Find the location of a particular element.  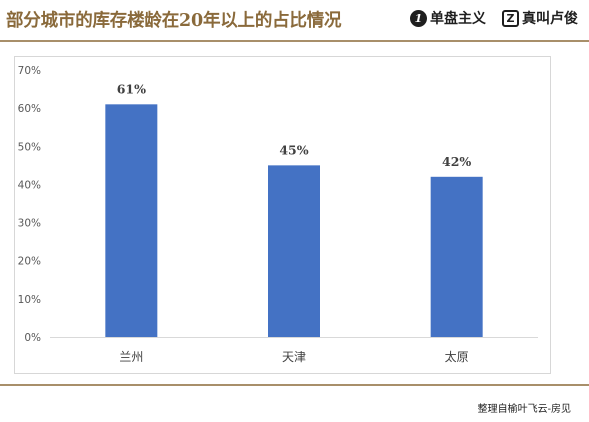

data-label: 61% is located at coordinates (131, 88).